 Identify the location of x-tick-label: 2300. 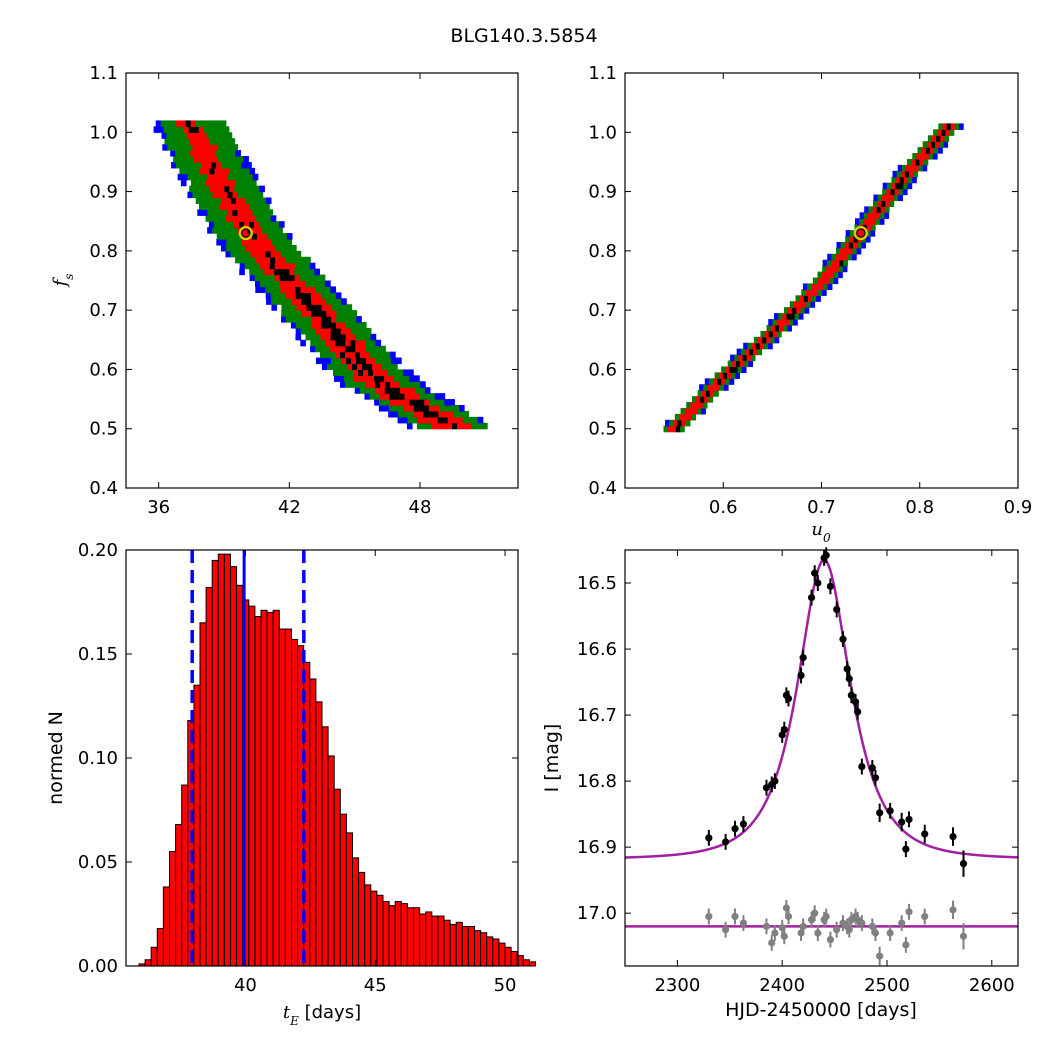
(677, 985).